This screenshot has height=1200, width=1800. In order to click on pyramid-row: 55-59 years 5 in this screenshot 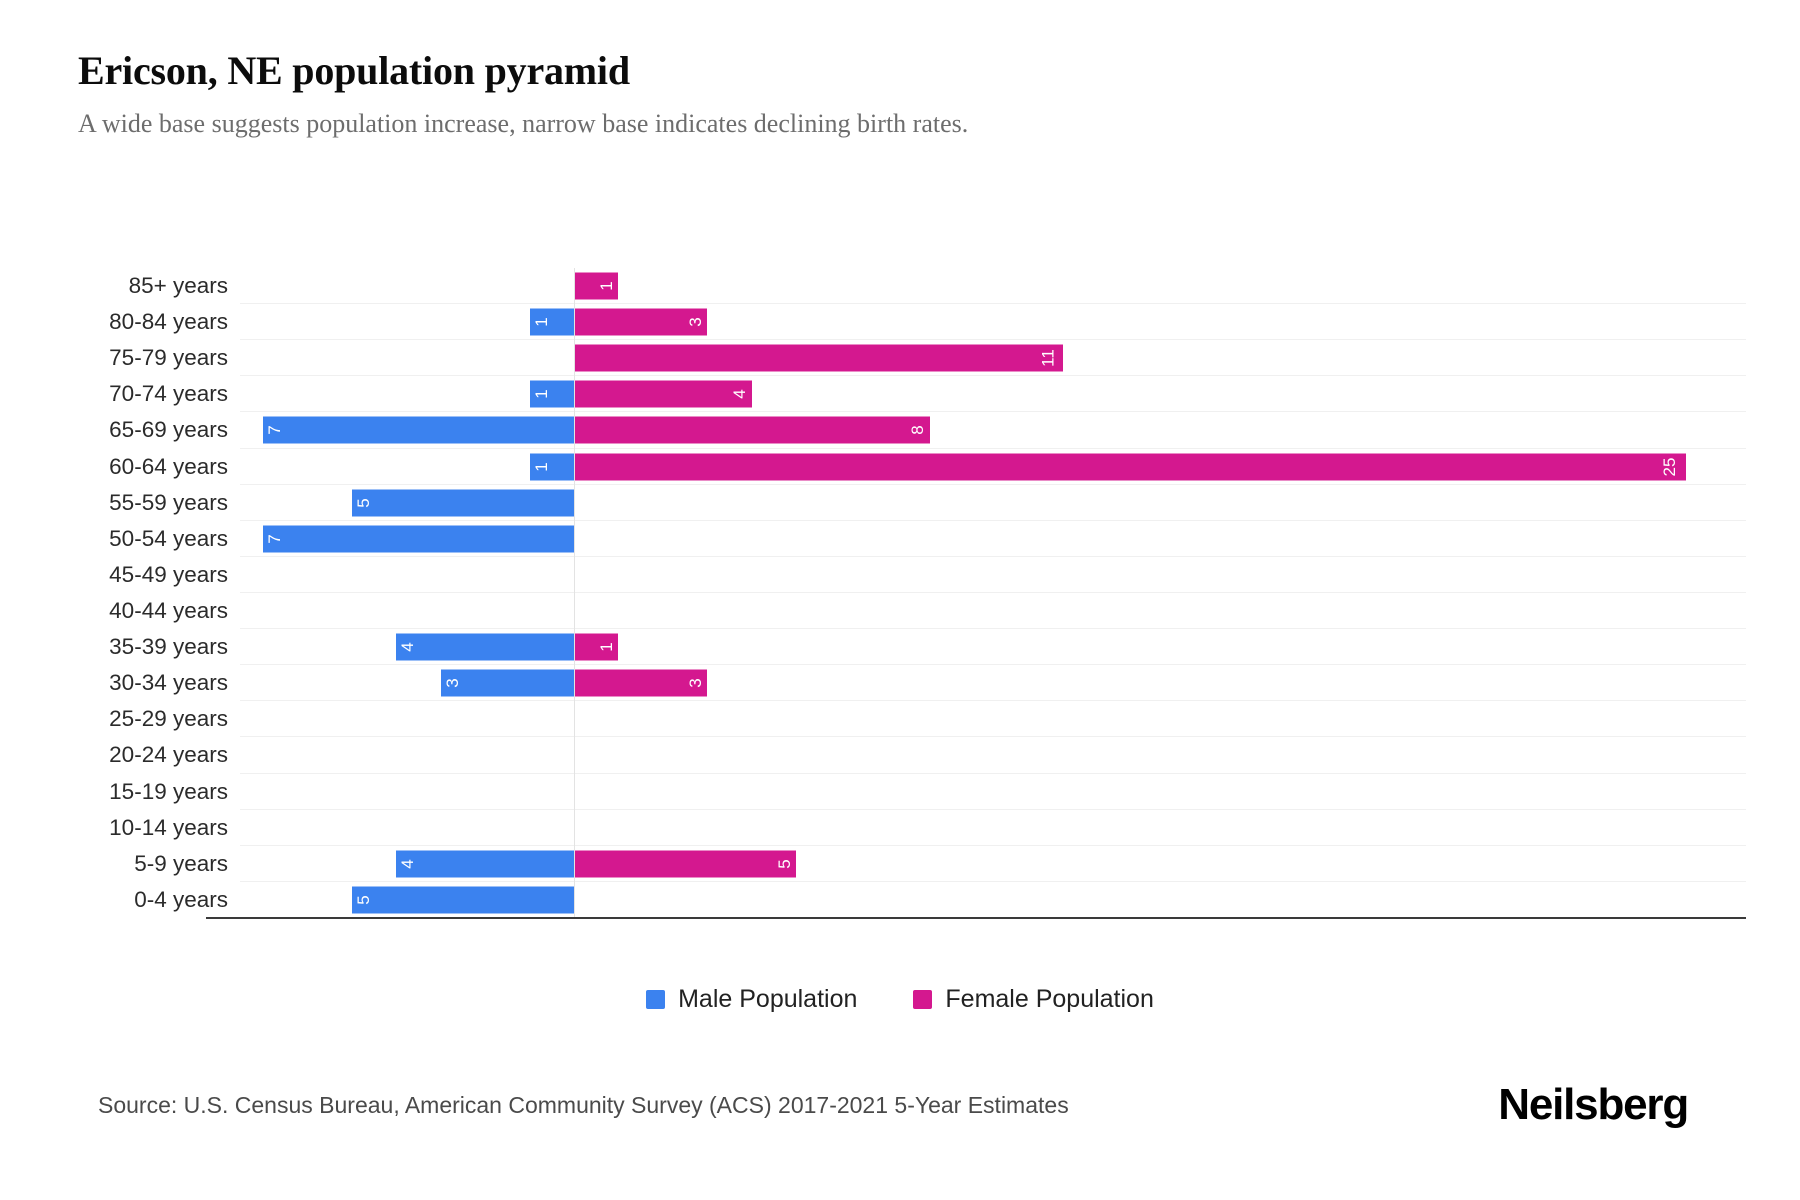, I will do `click(927, 503)`.